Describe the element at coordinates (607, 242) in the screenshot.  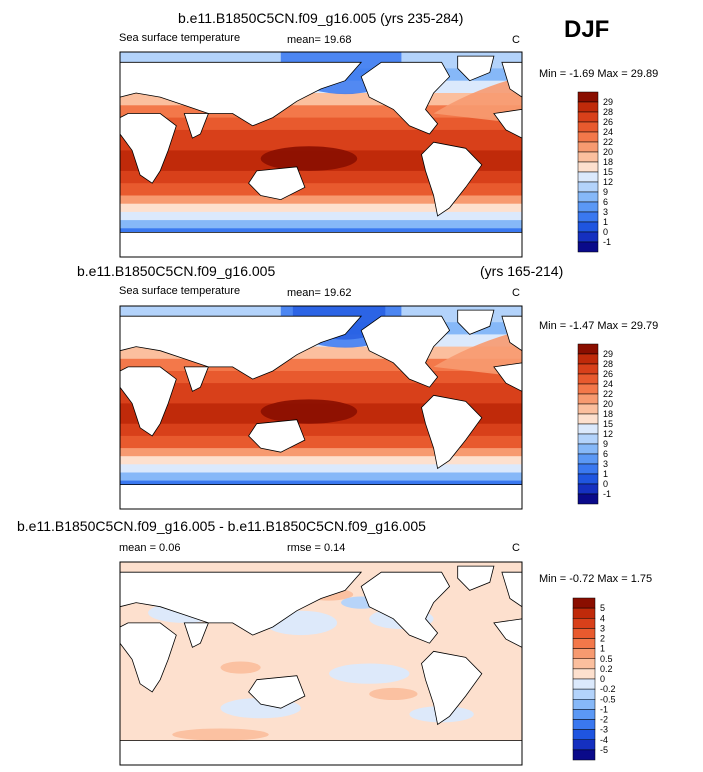
I see `colorbar-tick-0-14: -1` at that location.